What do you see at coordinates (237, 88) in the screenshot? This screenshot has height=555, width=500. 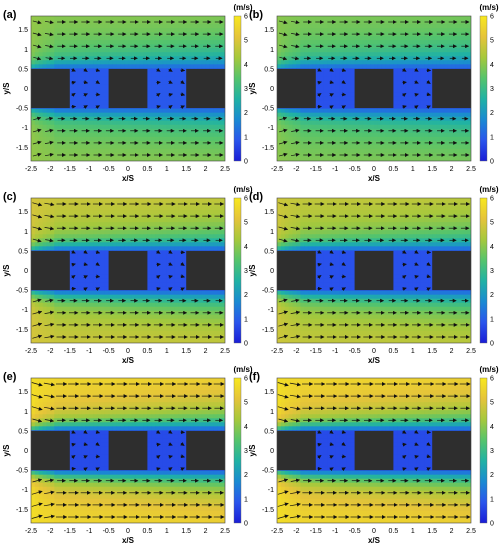 I see `colorbar` at bounding box center [237, 88].